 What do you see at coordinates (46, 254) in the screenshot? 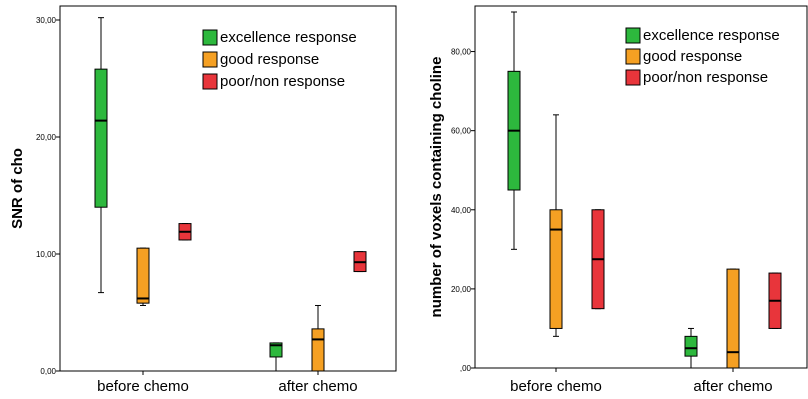
I see `y-tick-label: 10,00` at bounding box center [46, 254].